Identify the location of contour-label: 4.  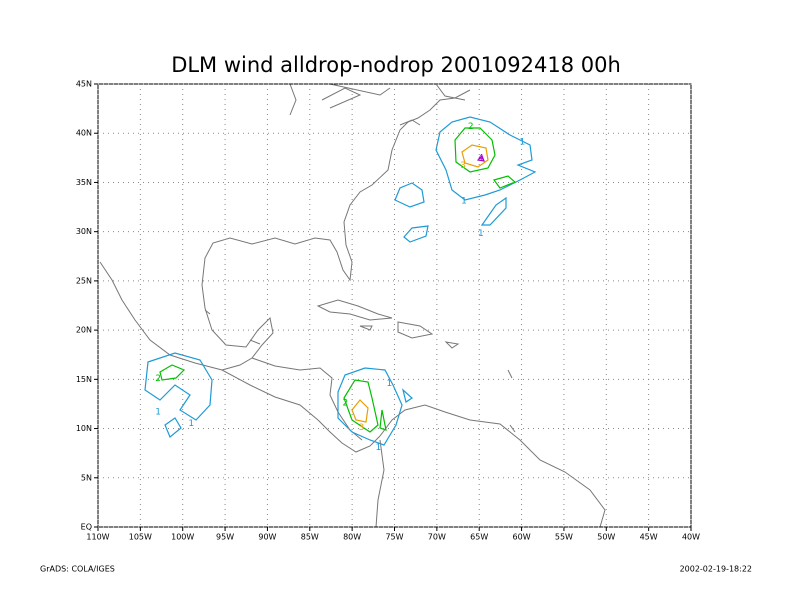
(481, 158).